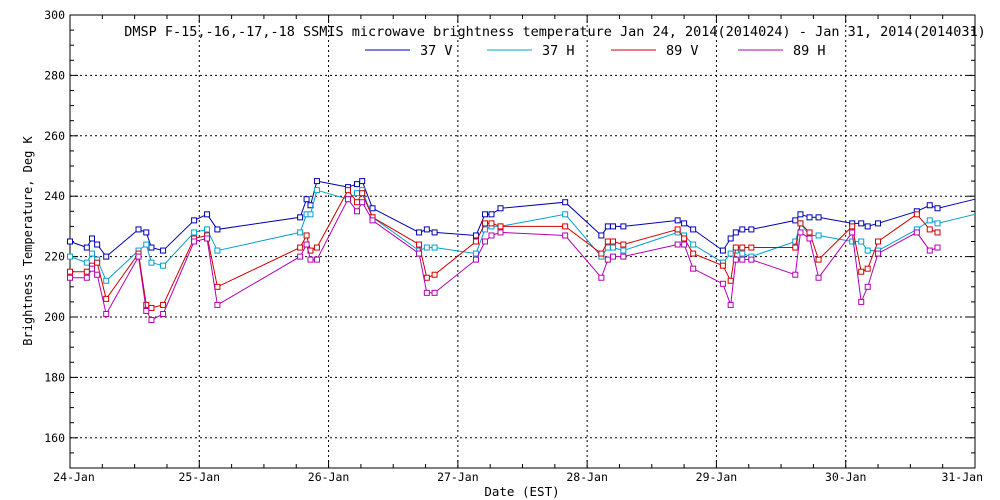  I want to click on x-tick-label: 30-Jan, so click(846, 477).